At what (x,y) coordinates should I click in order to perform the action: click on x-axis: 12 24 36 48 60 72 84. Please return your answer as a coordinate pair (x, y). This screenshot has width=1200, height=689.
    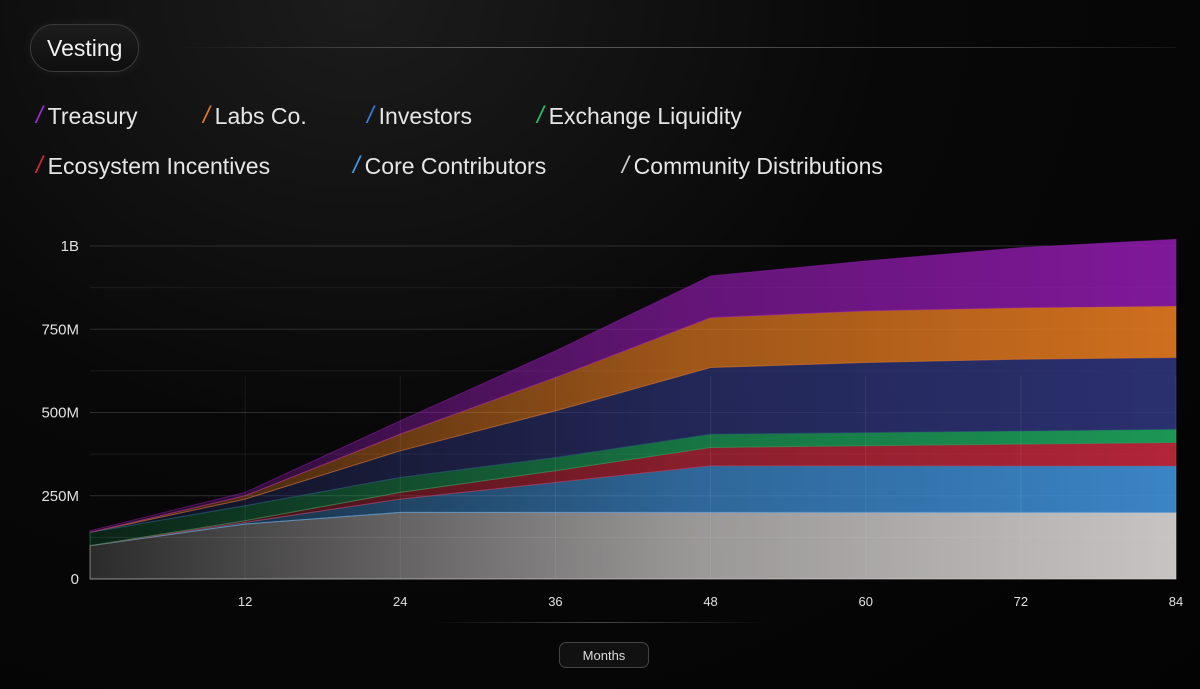
    Looking at the image, I should click on (710, 601).